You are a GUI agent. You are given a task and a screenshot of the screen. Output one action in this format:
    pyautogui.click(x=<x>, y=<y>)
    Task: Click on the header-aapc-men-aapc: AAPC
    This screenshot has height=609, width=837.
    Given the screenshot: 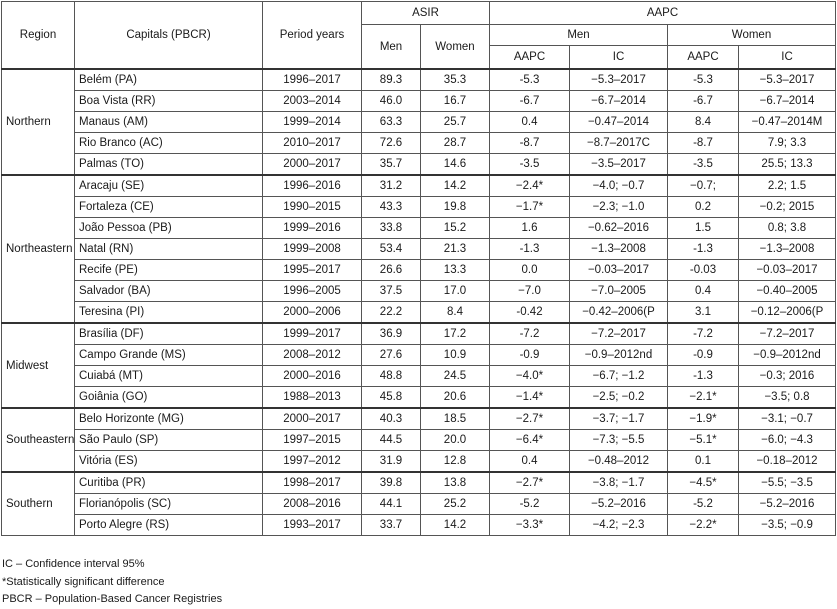 What is the action you would take?
    pyautogui.click(x=529, y=57)
    